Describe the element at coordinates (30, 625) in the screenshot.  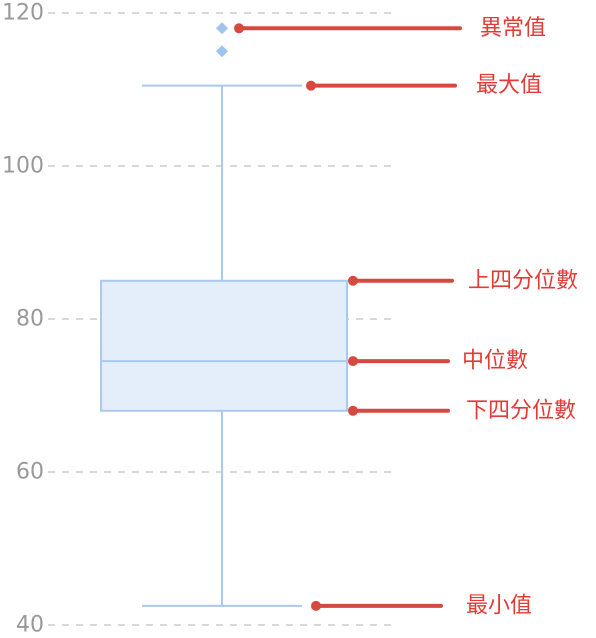
I see `y-tick-label-40: 40` at that location.